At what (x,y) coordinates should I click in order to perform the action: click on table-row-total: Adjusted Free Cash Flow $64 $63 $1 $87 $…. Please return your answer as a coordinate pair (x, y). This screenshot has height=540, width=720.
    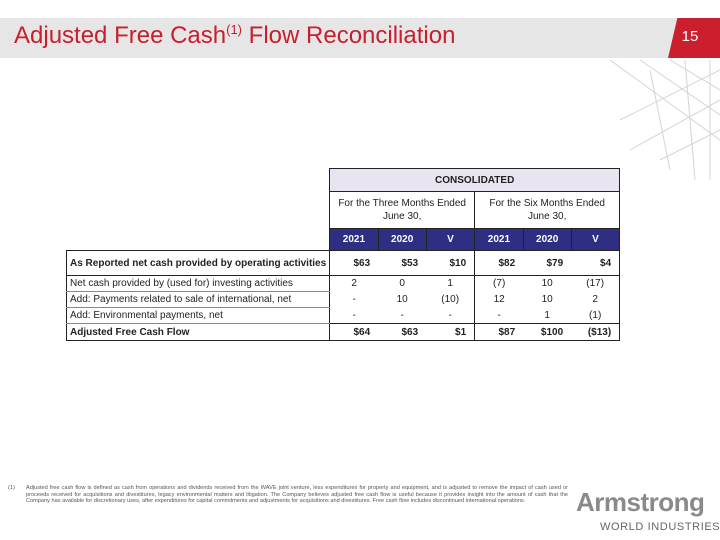
    Looking at the image, I should click on (343, 332).